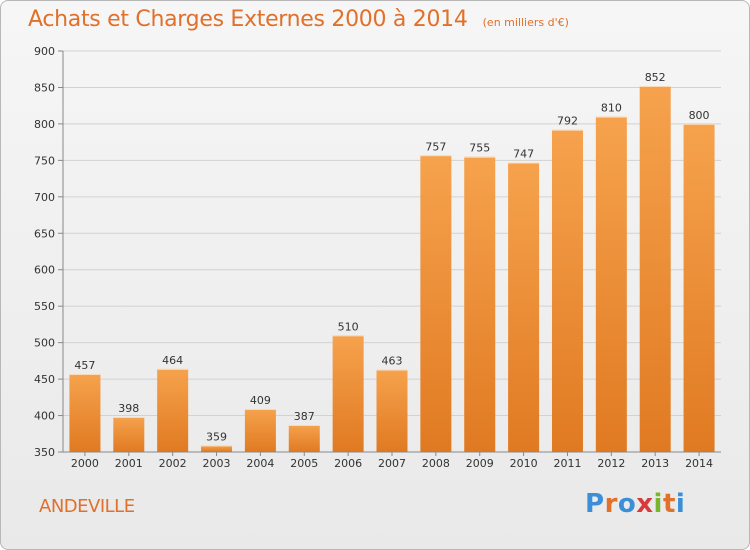 The height and width of the screenshot is (550, 750). I want to click on chart-subtitle: (en milliers d'€), so click(525, 22).